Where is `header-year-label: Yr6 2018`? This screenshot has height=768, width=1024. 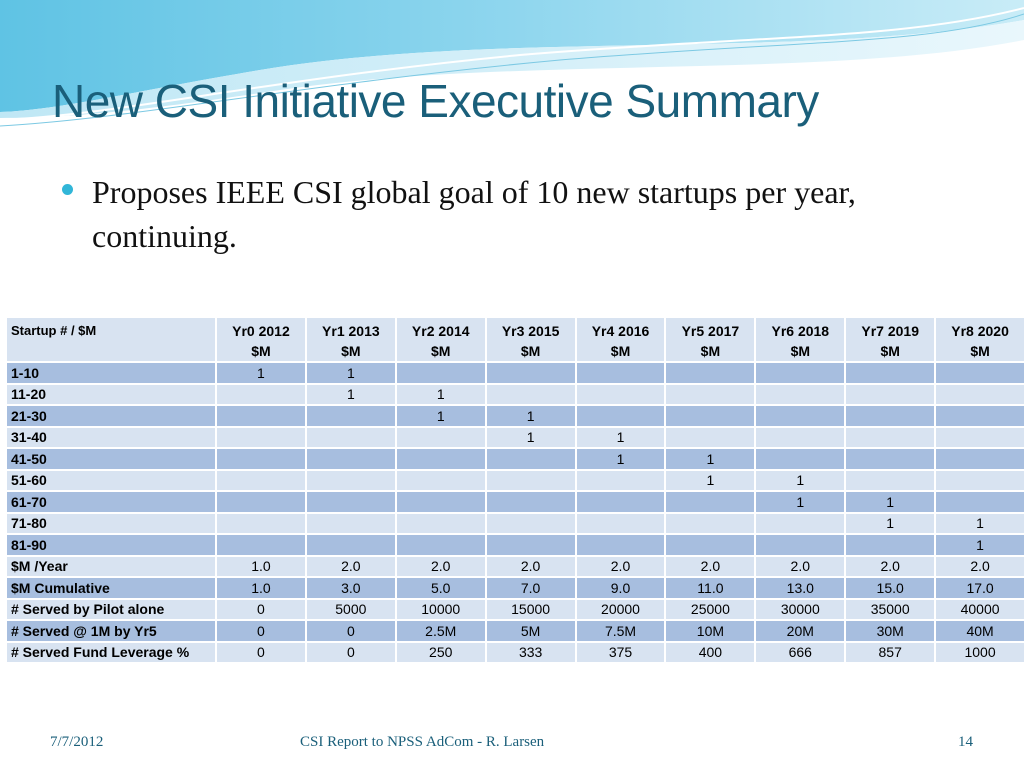
header-year-label: Yr6 2018 is located at coordinates (800, 331).